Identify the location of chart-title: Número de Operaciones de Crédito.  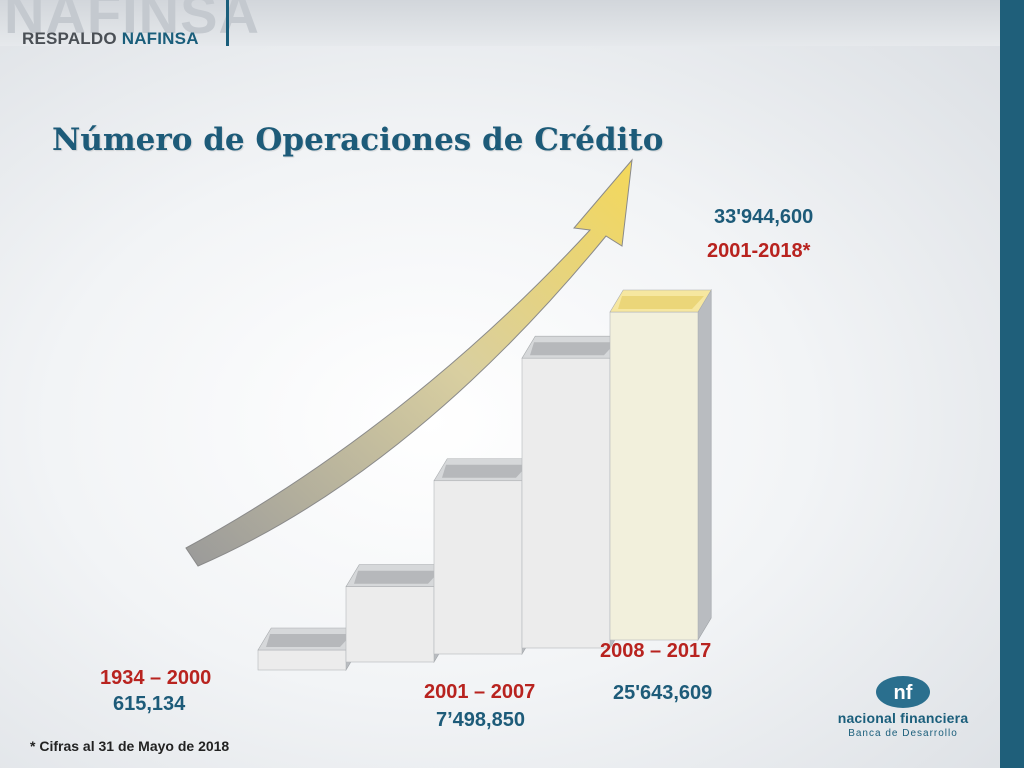
(358, 140).